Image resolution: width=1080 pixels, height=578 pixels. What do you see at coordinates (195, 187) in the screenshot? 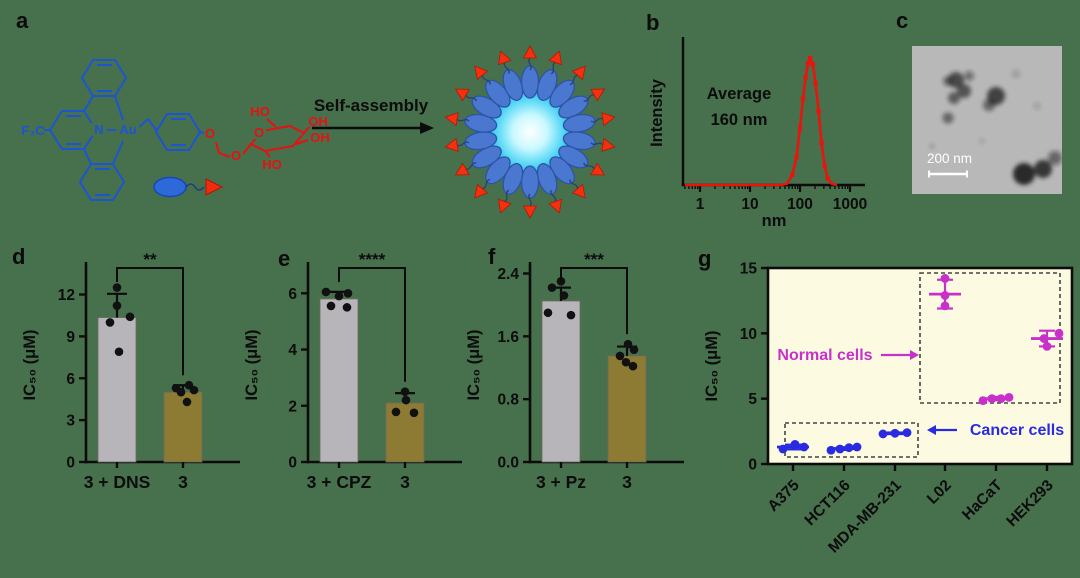
I see `linker-squiggle-icon` at bounding box center [195, 187].